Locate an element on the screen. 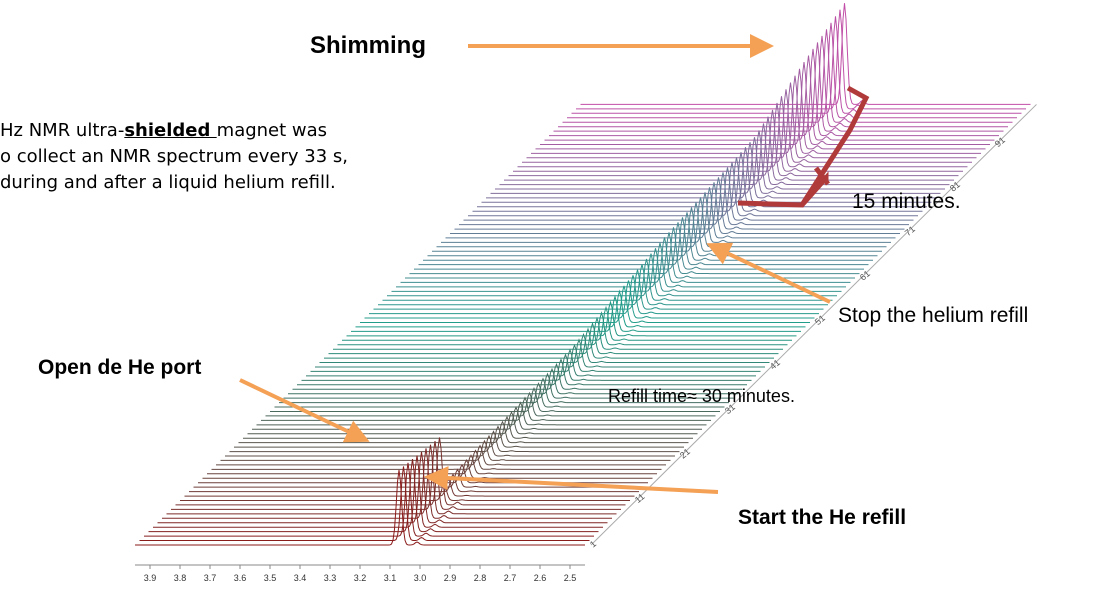 This screenshot has width=1094, height=595. x-tick-label-3.6: 3.6 is located at coordinates (240, 578).